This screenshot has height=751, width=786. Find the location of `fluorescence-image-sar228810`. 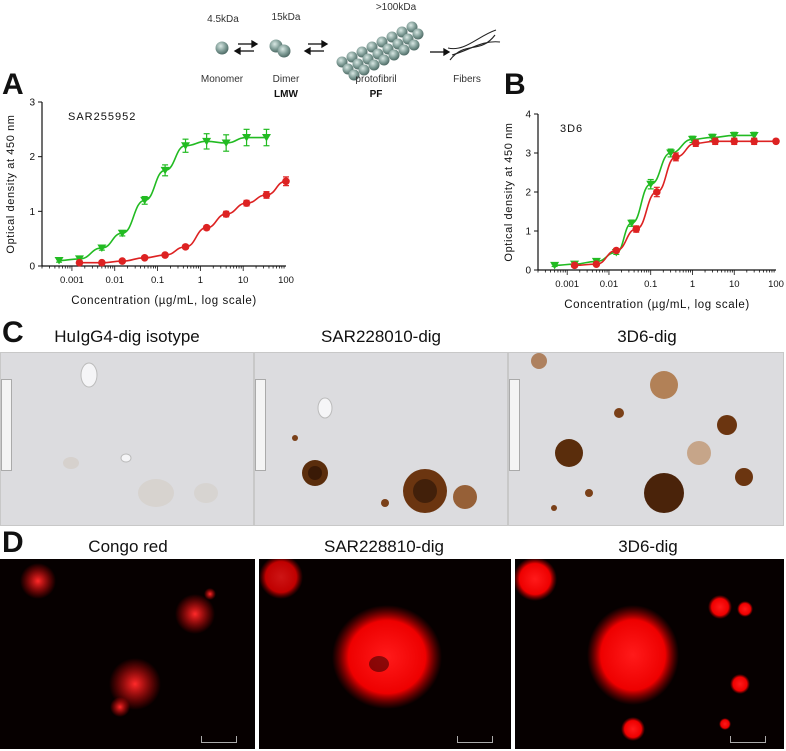

fluorescence-image-sar228810 is located at coordinates (385, 654).